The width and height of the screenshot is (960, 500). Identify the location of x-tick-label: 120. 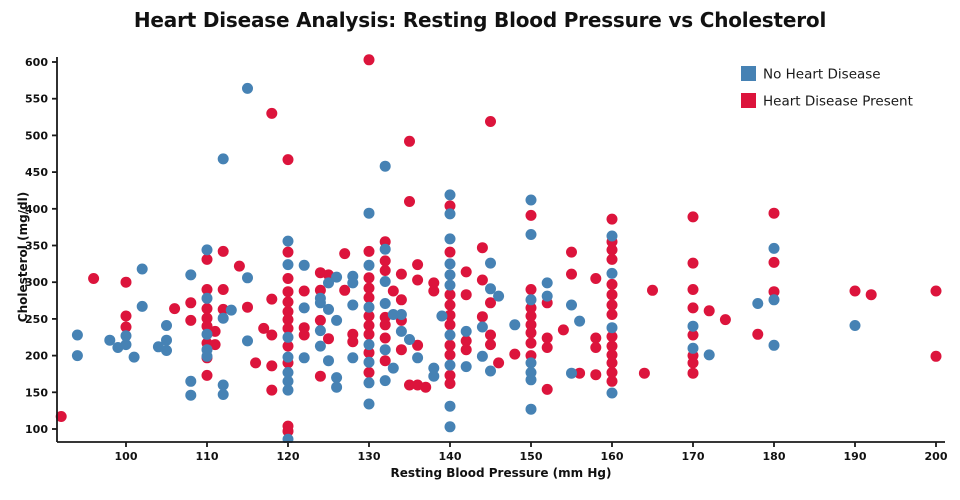
(288, 456).